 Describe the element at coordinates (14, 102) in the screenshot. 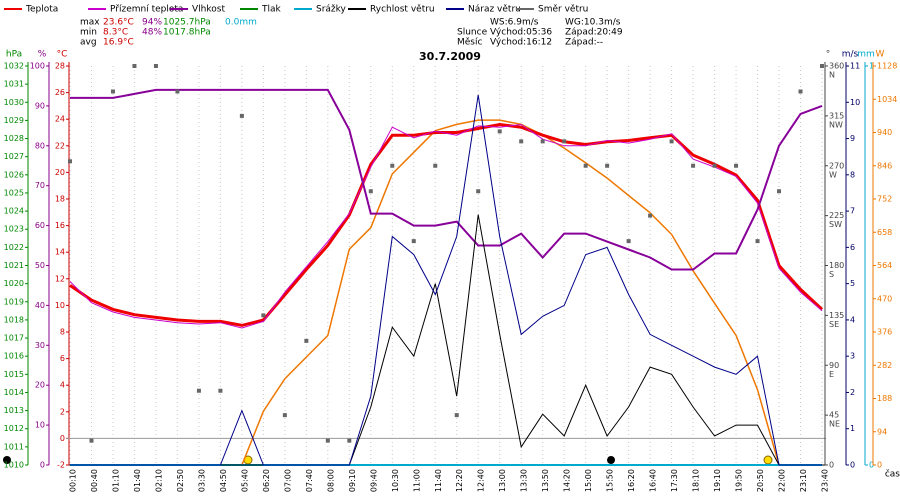

I see `y-tick-label: 1030` at that location.